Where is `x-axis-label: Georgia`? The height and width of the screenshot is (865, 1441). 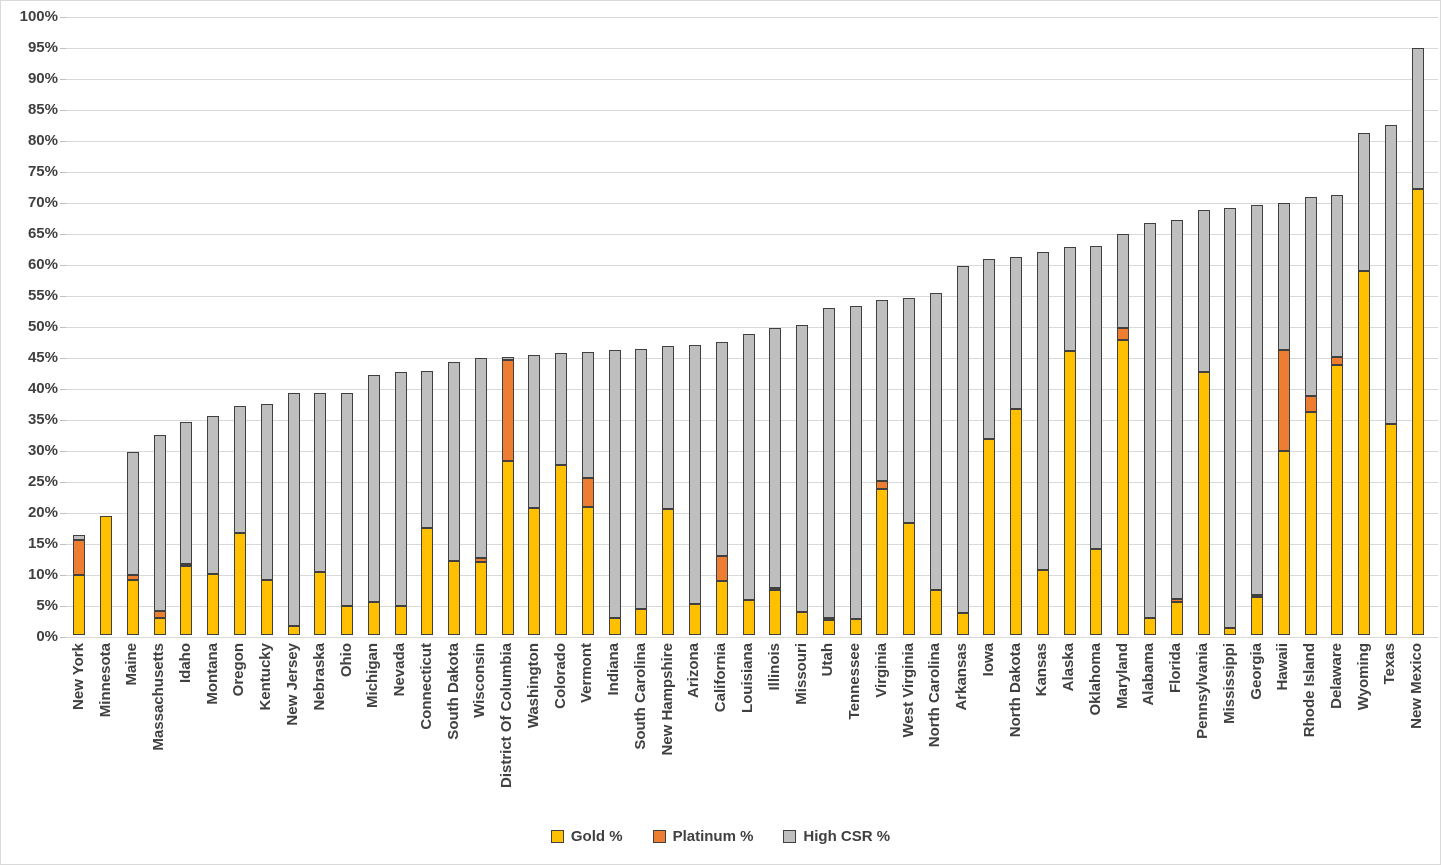
x-axis-label: Georgia is located at coordinates (1256, 671).